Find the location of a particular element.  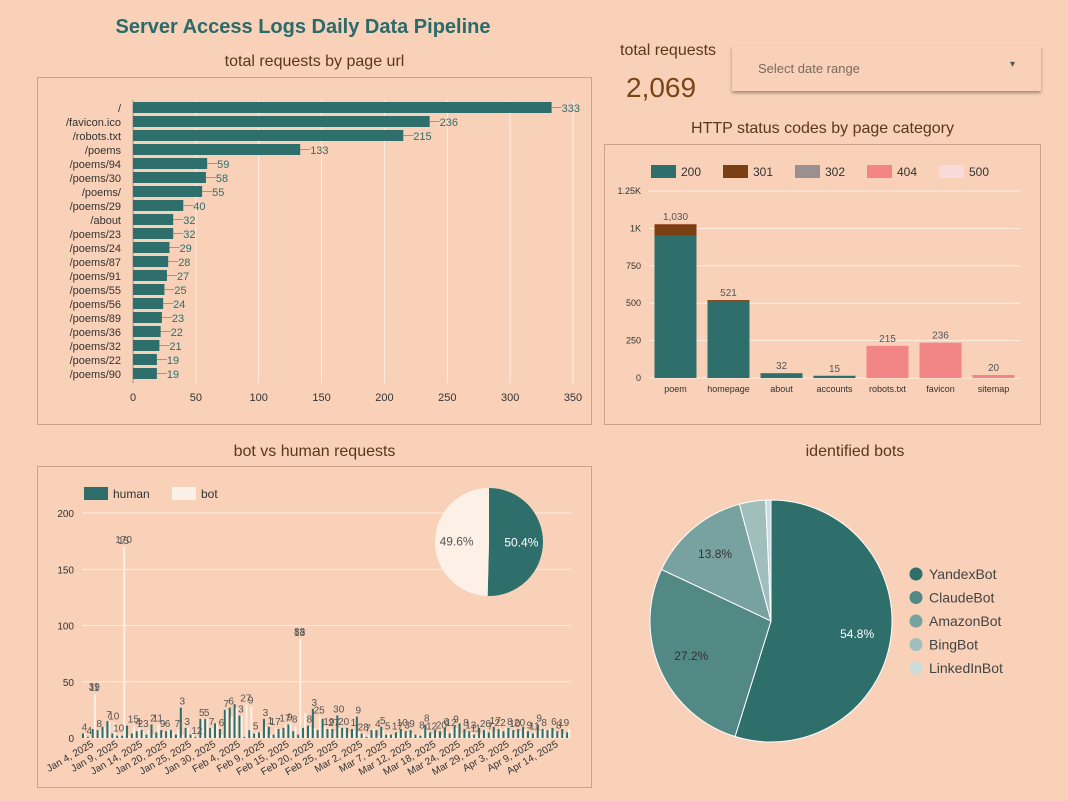

legend-dot is located at coordinates (916, 574).